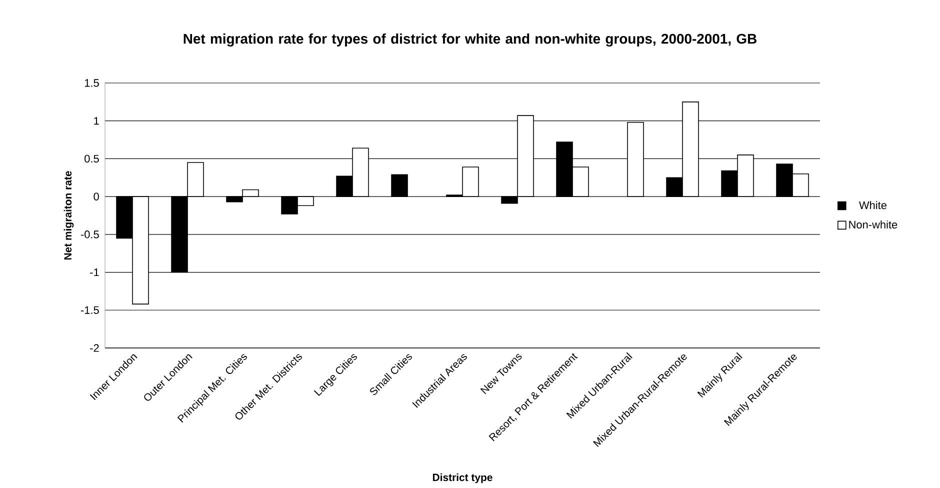 The width and height of the screenshot is (940, 488). I want to click on legend-label: White, so click(872, 205).